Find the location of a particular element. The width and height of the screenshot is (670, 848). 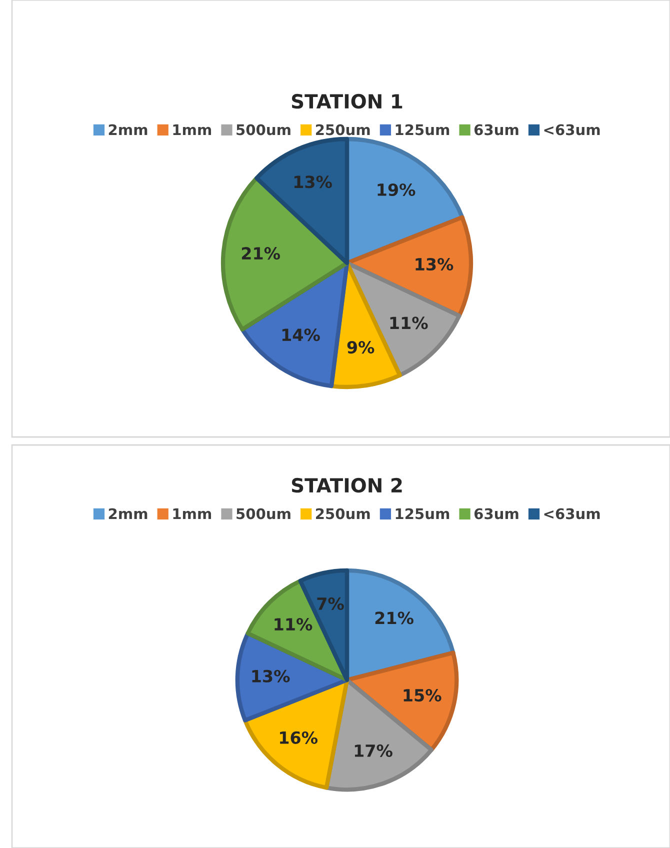

data-label: 14% is located at coordinates (301, 335).